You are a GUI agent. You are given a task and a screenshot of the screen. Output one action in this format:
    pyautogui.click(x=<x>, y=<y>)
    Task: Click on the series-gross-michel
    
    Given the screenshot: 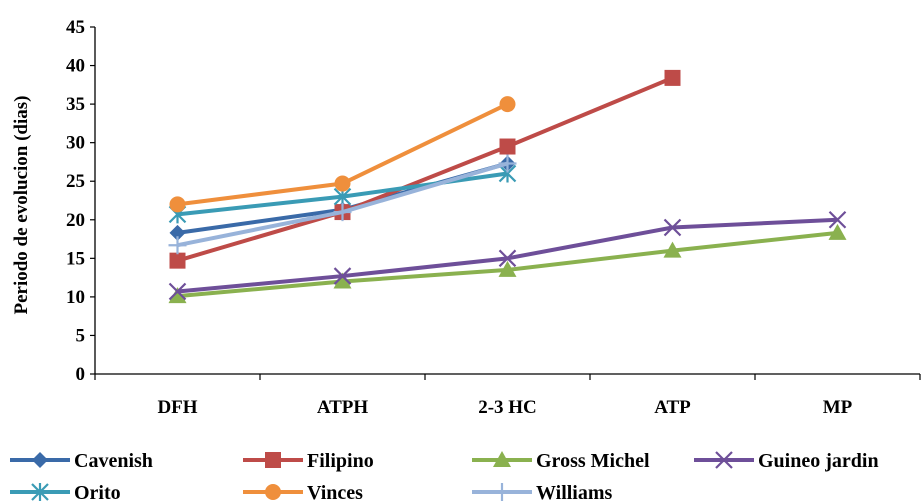 What is the action you would take?
    pyautogui.click(x=507, y=263)
    